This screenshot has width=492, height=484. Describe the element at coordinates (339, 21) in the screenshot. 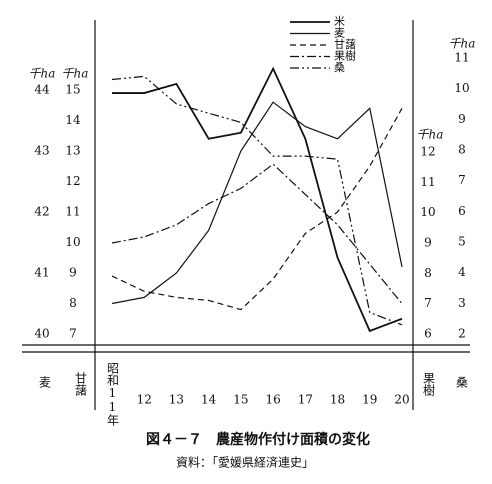

I see `legend-label: 米` at that location.